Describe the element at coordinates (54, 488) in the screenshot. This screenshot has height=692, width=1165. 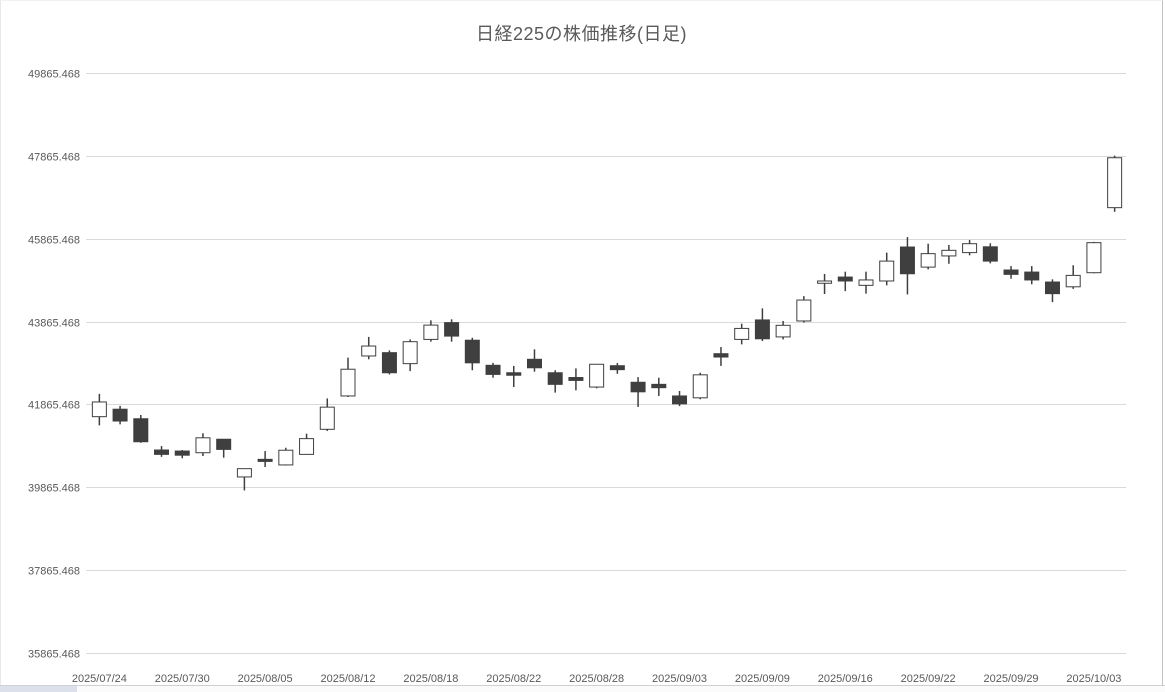
I see `y-axis-label: 39865.468` at that location.